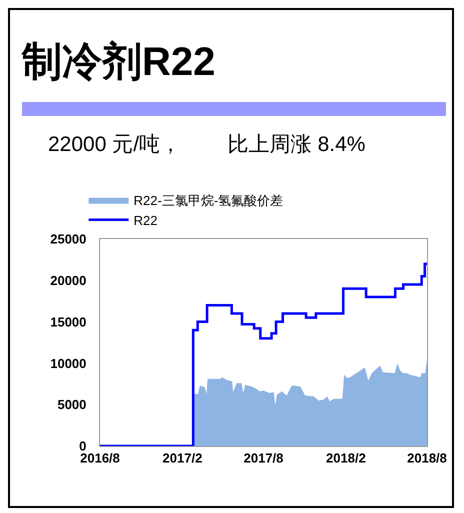 The image size is (464, 513). I want to click on y-tick-label: 20000, so click(68, 280).